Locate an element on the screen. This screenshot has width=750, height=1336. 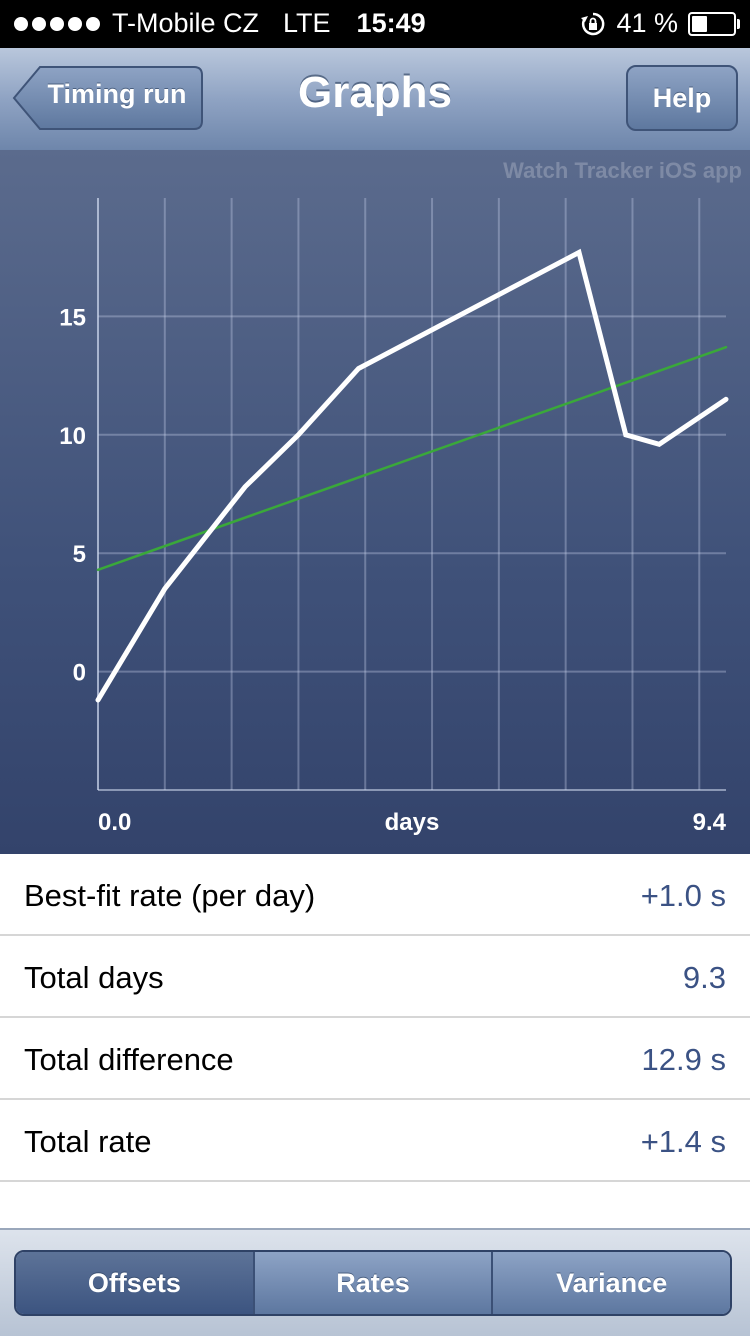
stat-value: 9.3 is located at coordinates (704, 977).